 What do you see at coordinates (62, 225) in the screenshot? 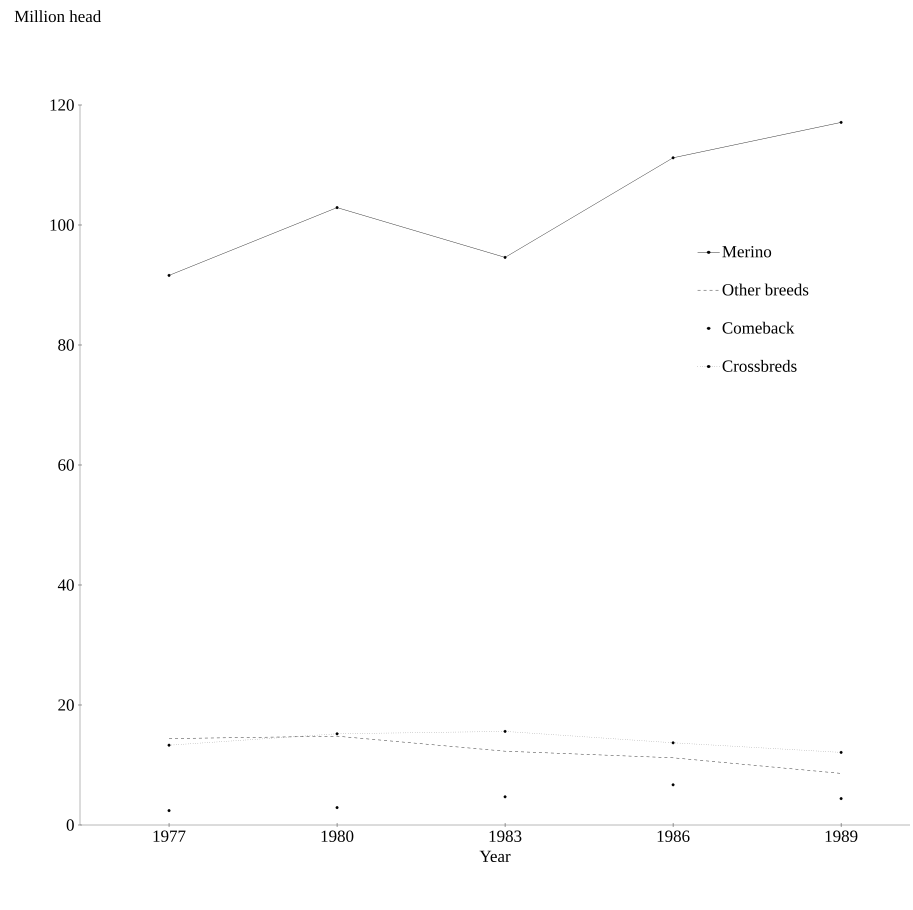
I see `y-tick-label: 100` at bounding box center [62, 225].